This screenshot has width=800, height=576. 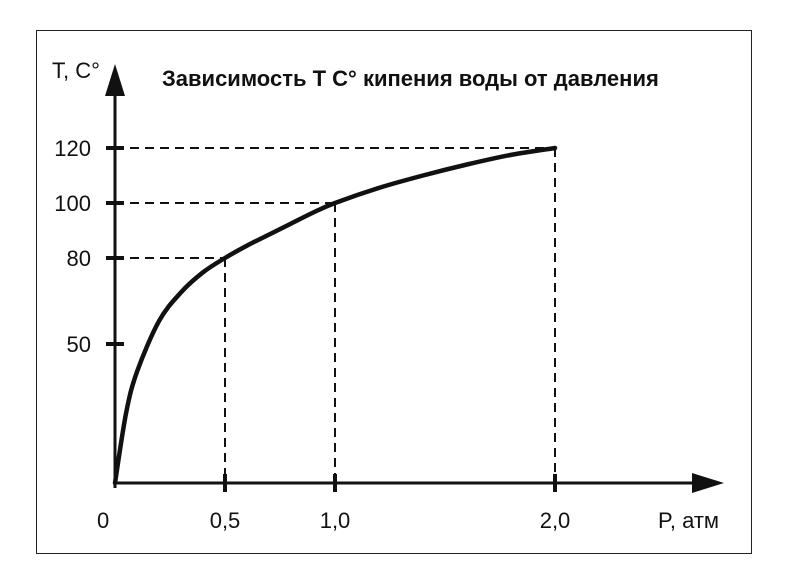 What do you see at coordinates (555, 520) in the screenshot?
I see `x-tick-label-2: 2,0` at bounding box center [555, 520].